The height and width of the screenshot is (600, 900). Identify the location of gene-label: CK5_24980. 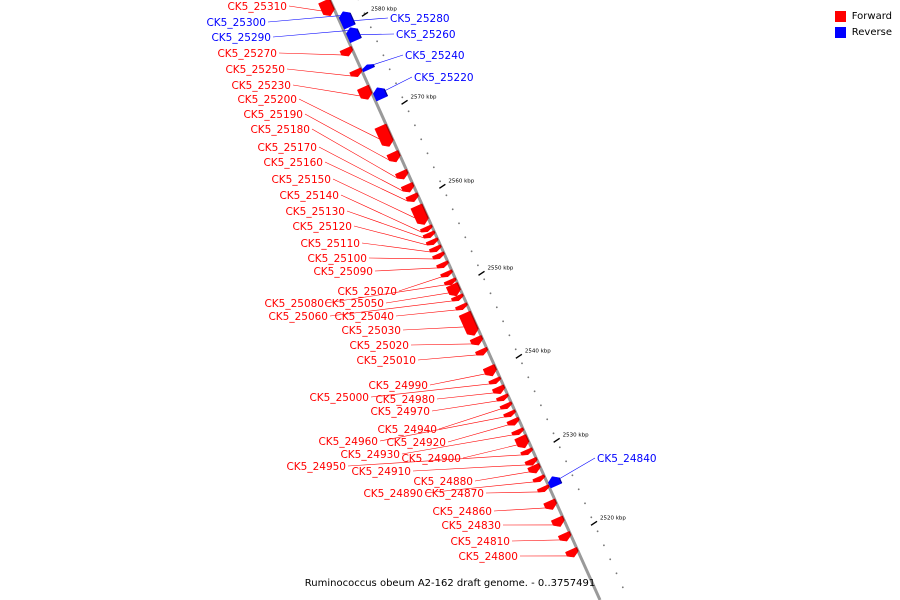
(405, 400).